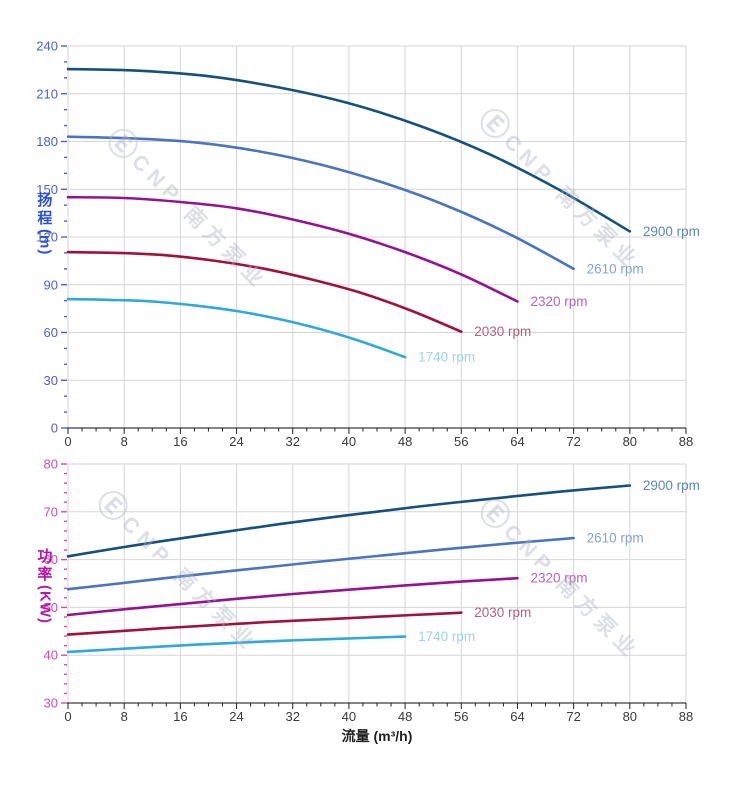 The image size is (752, 797). I want to click on head-axis-title: 扬程 (m), so click(45, 224).